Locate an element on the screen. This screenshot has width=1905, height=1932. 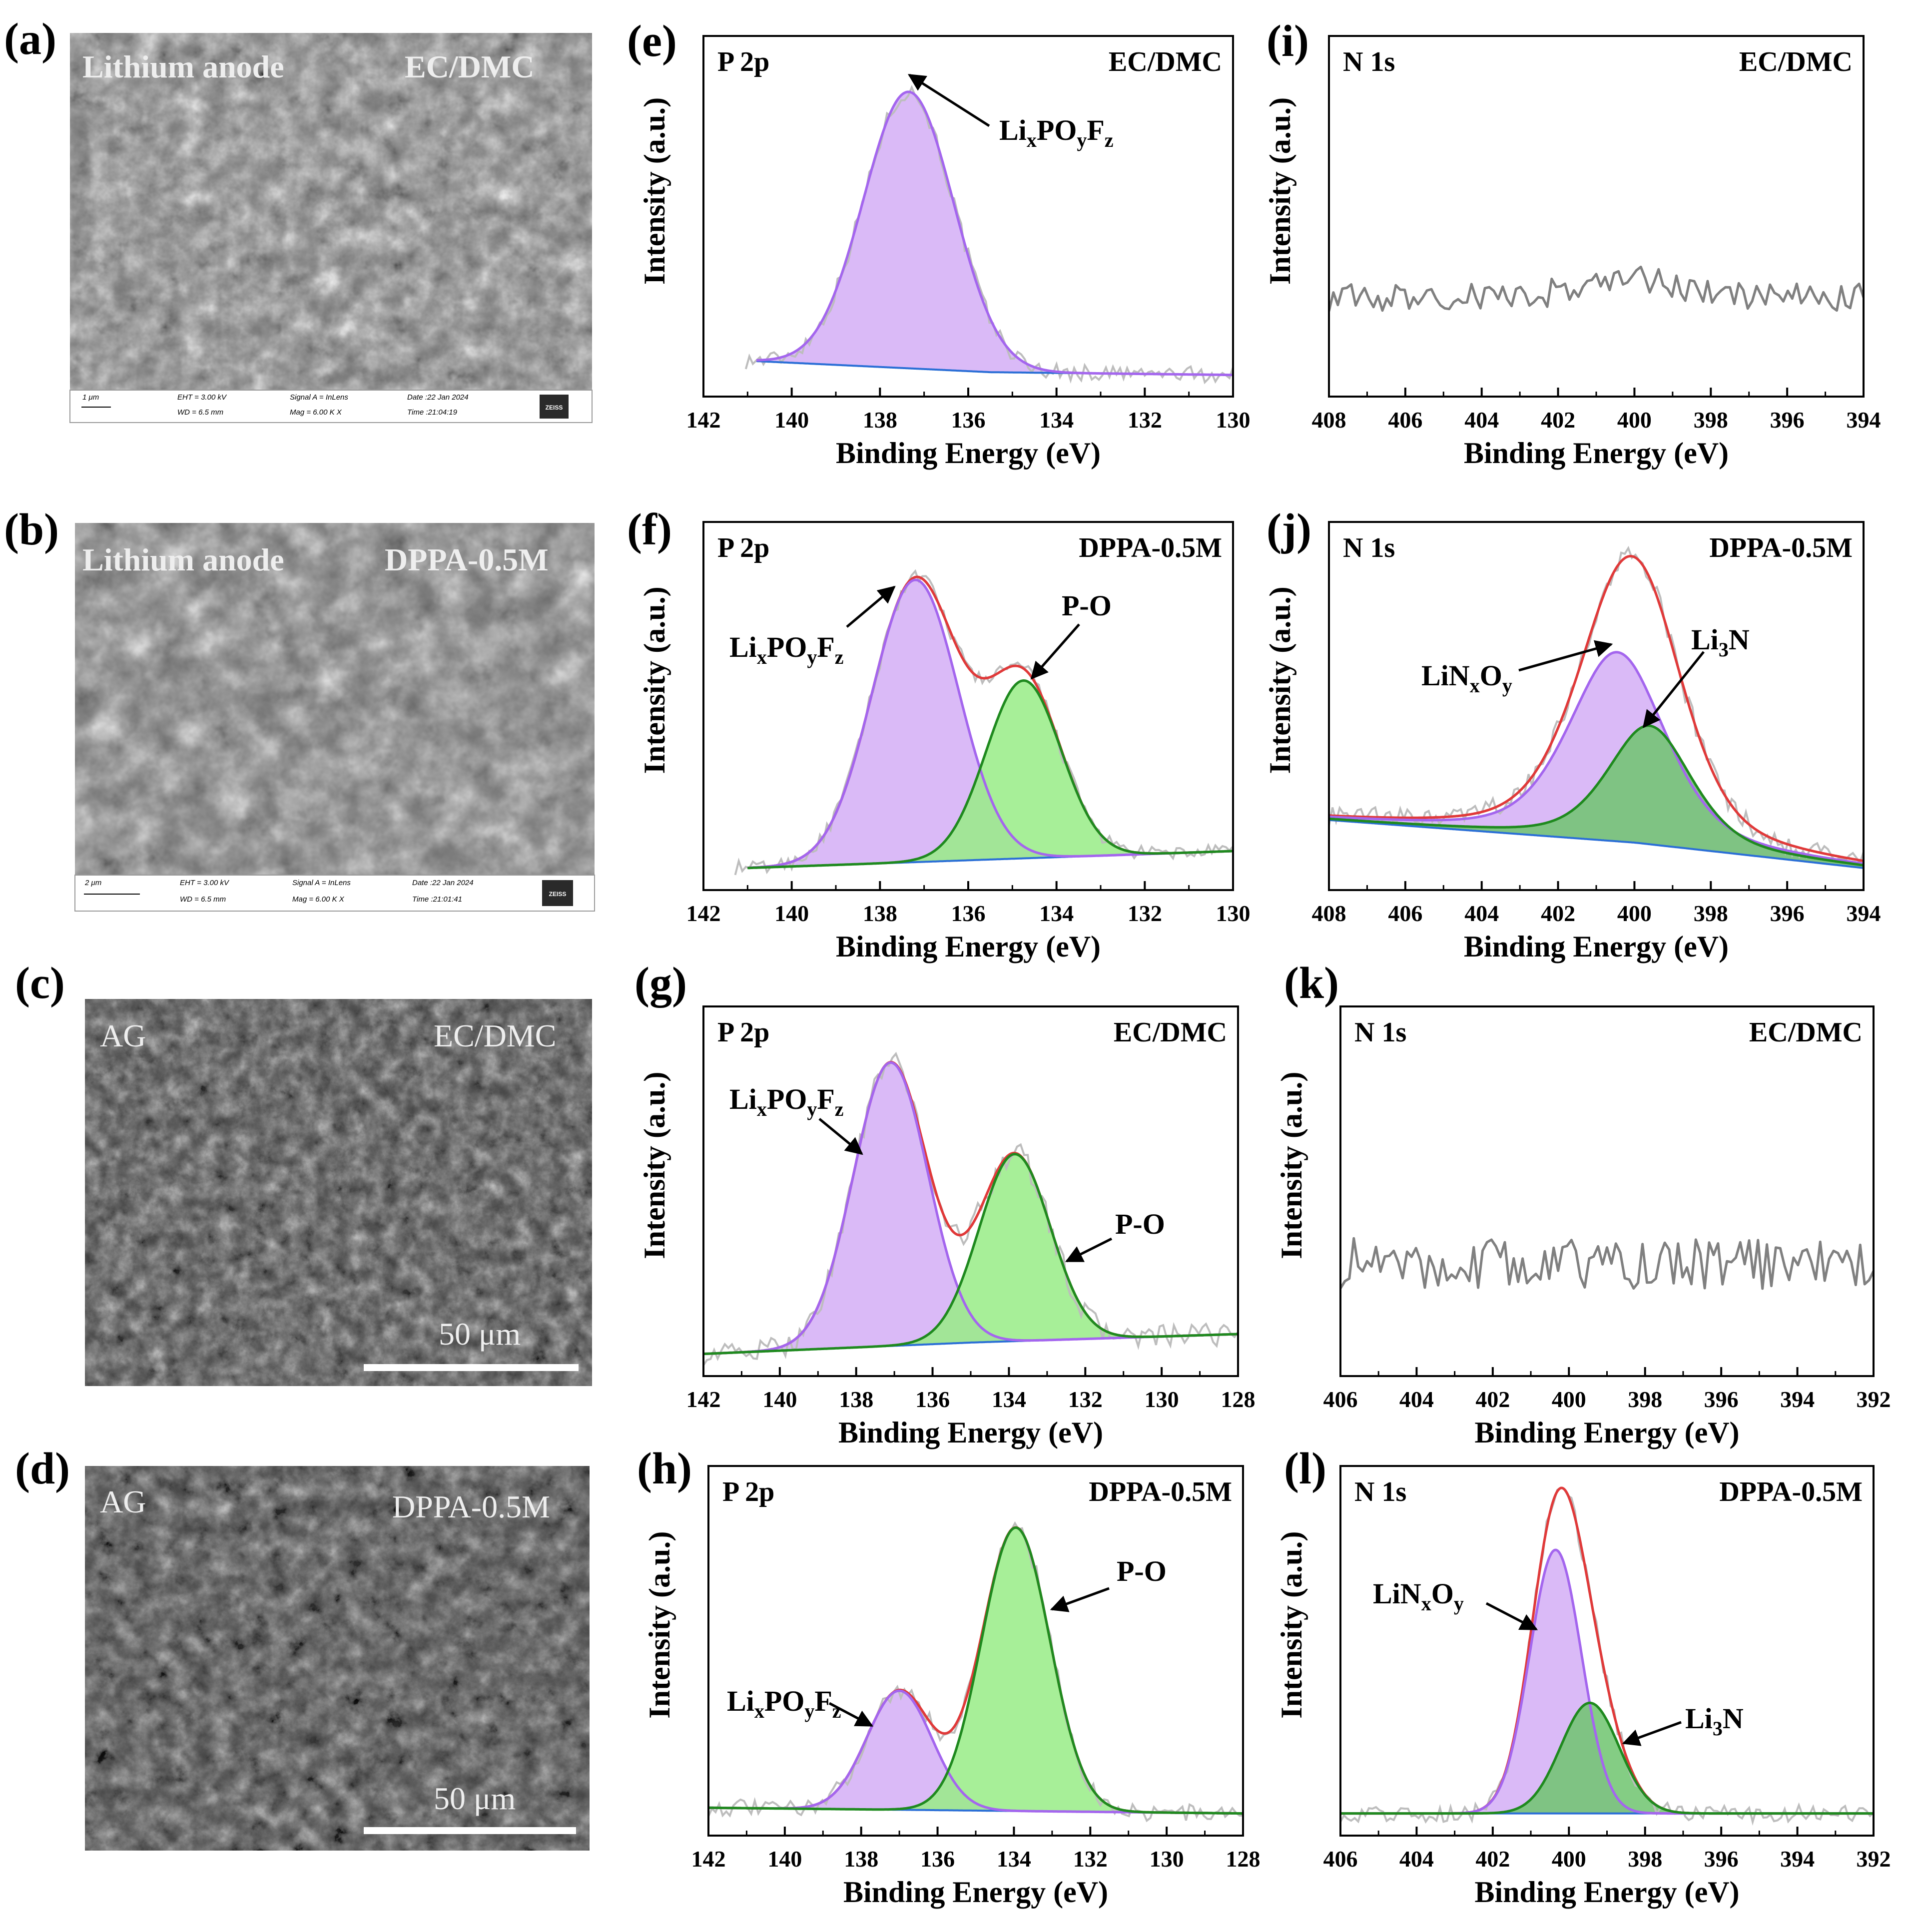
sem-a-zeiss-text: ZEISS is located at coordinates (554, 407).